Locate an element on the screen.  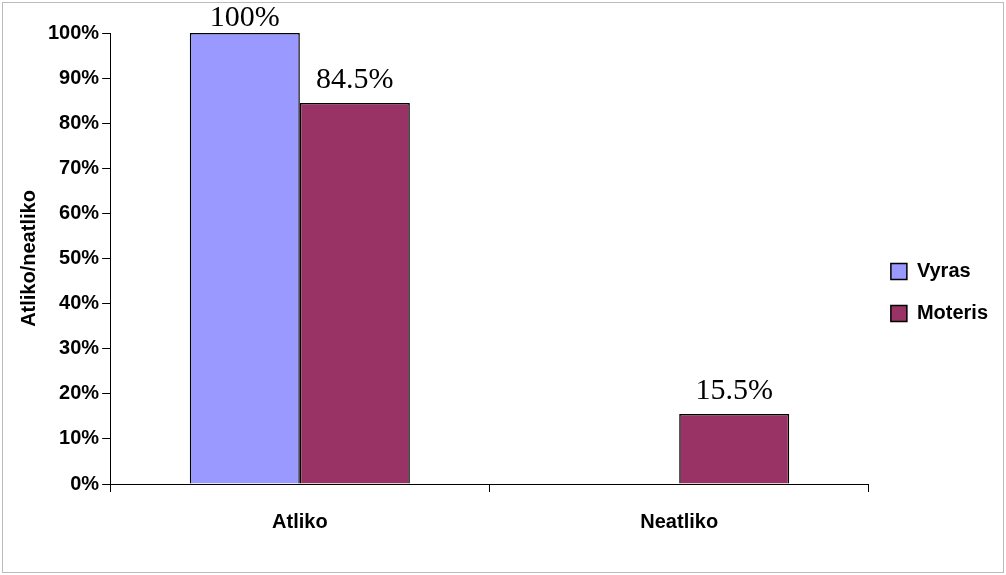
y-tick-label: 60% is located at coordinates (79, 211).